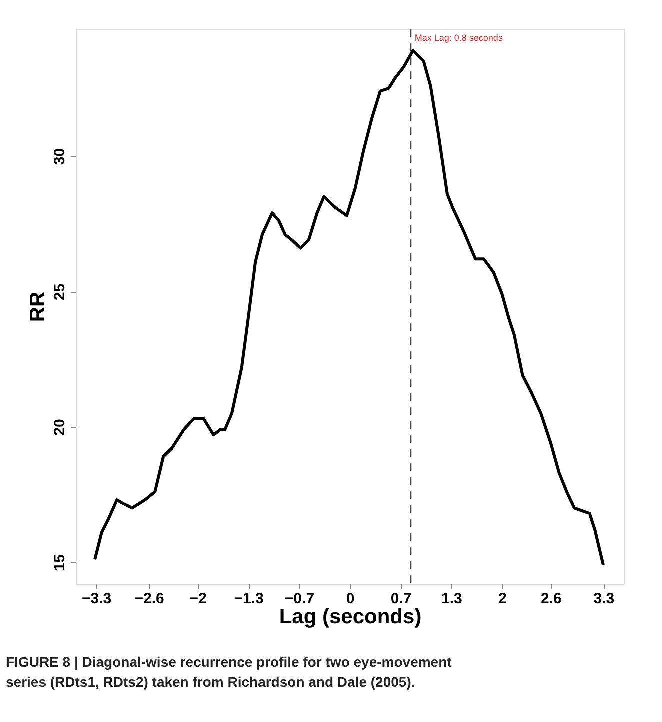 The width and height of the screenshot is (662, 722). What do you see at coordinates (350, 599) in the screenshot?
I see `x-tick-label: 0` at bounding box center [350, 599].